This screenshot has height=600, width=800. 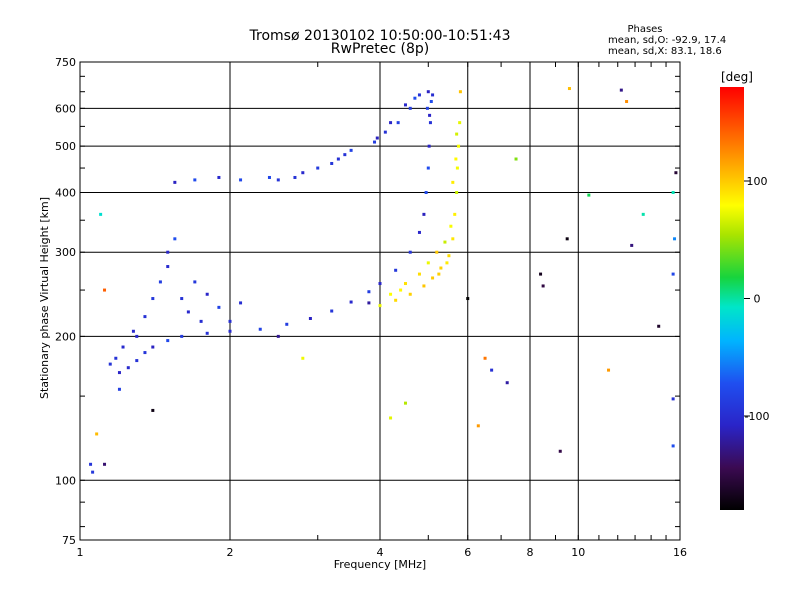 What do you see at coordinates (65, 146) in the screenshot?
I see `y-tick-label: 500` at bounding box center [65, 146].